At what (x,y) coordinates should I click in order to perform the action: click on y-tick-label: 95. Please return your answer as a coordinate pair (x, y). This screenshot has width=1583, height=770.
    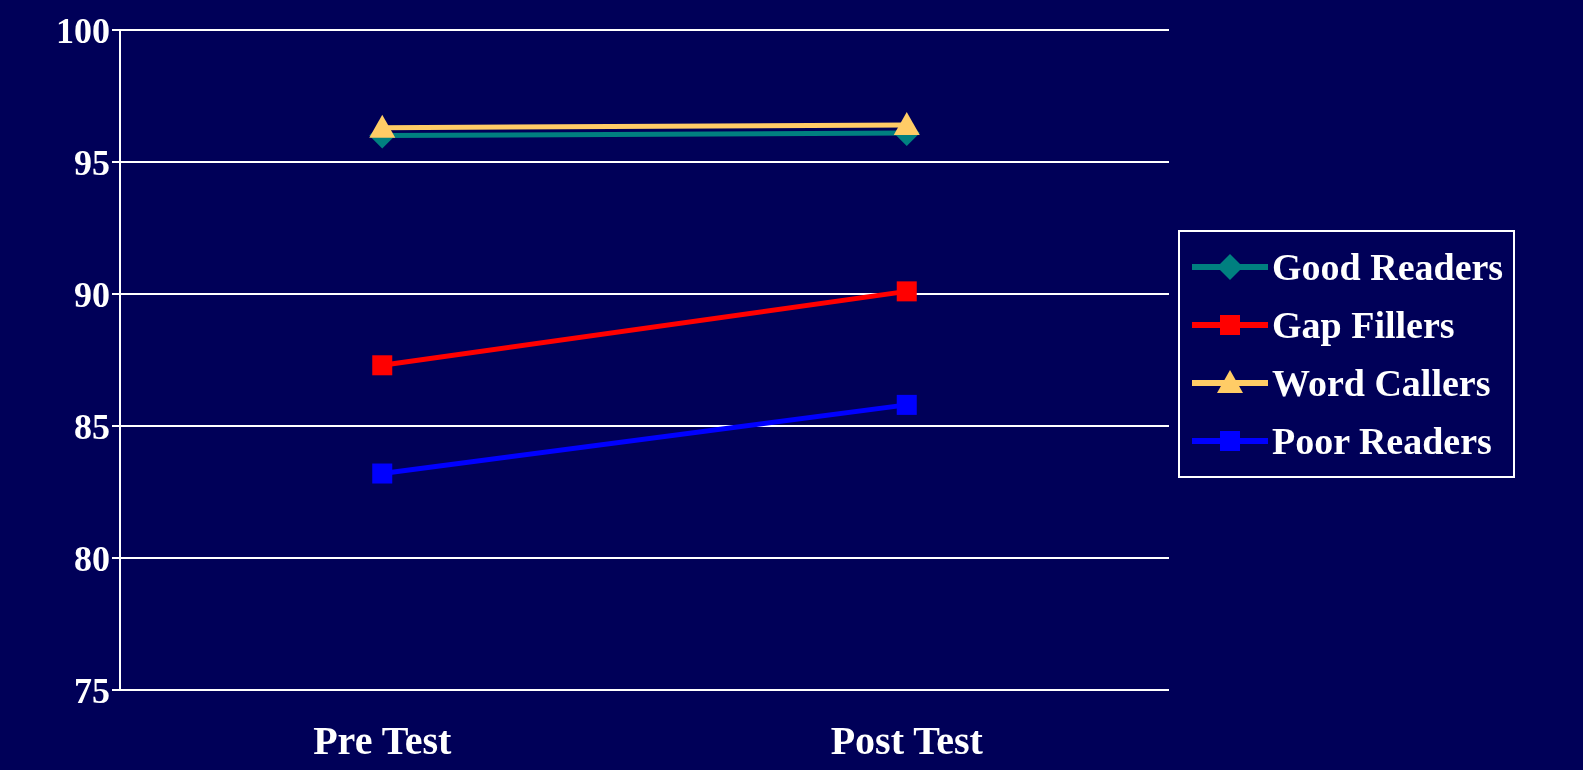
    Looking at the image, I should click on (92, 162).